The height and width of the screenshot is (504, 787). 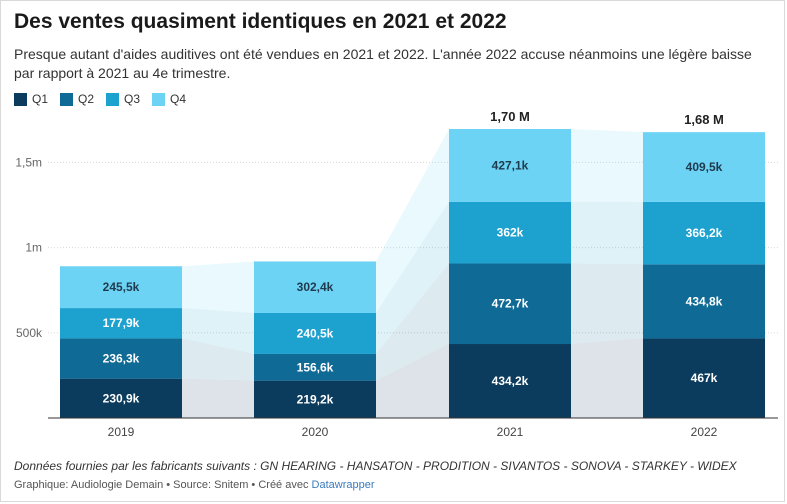 I want to click on legend-label-q4: Q4, so click(x=178, y=99).